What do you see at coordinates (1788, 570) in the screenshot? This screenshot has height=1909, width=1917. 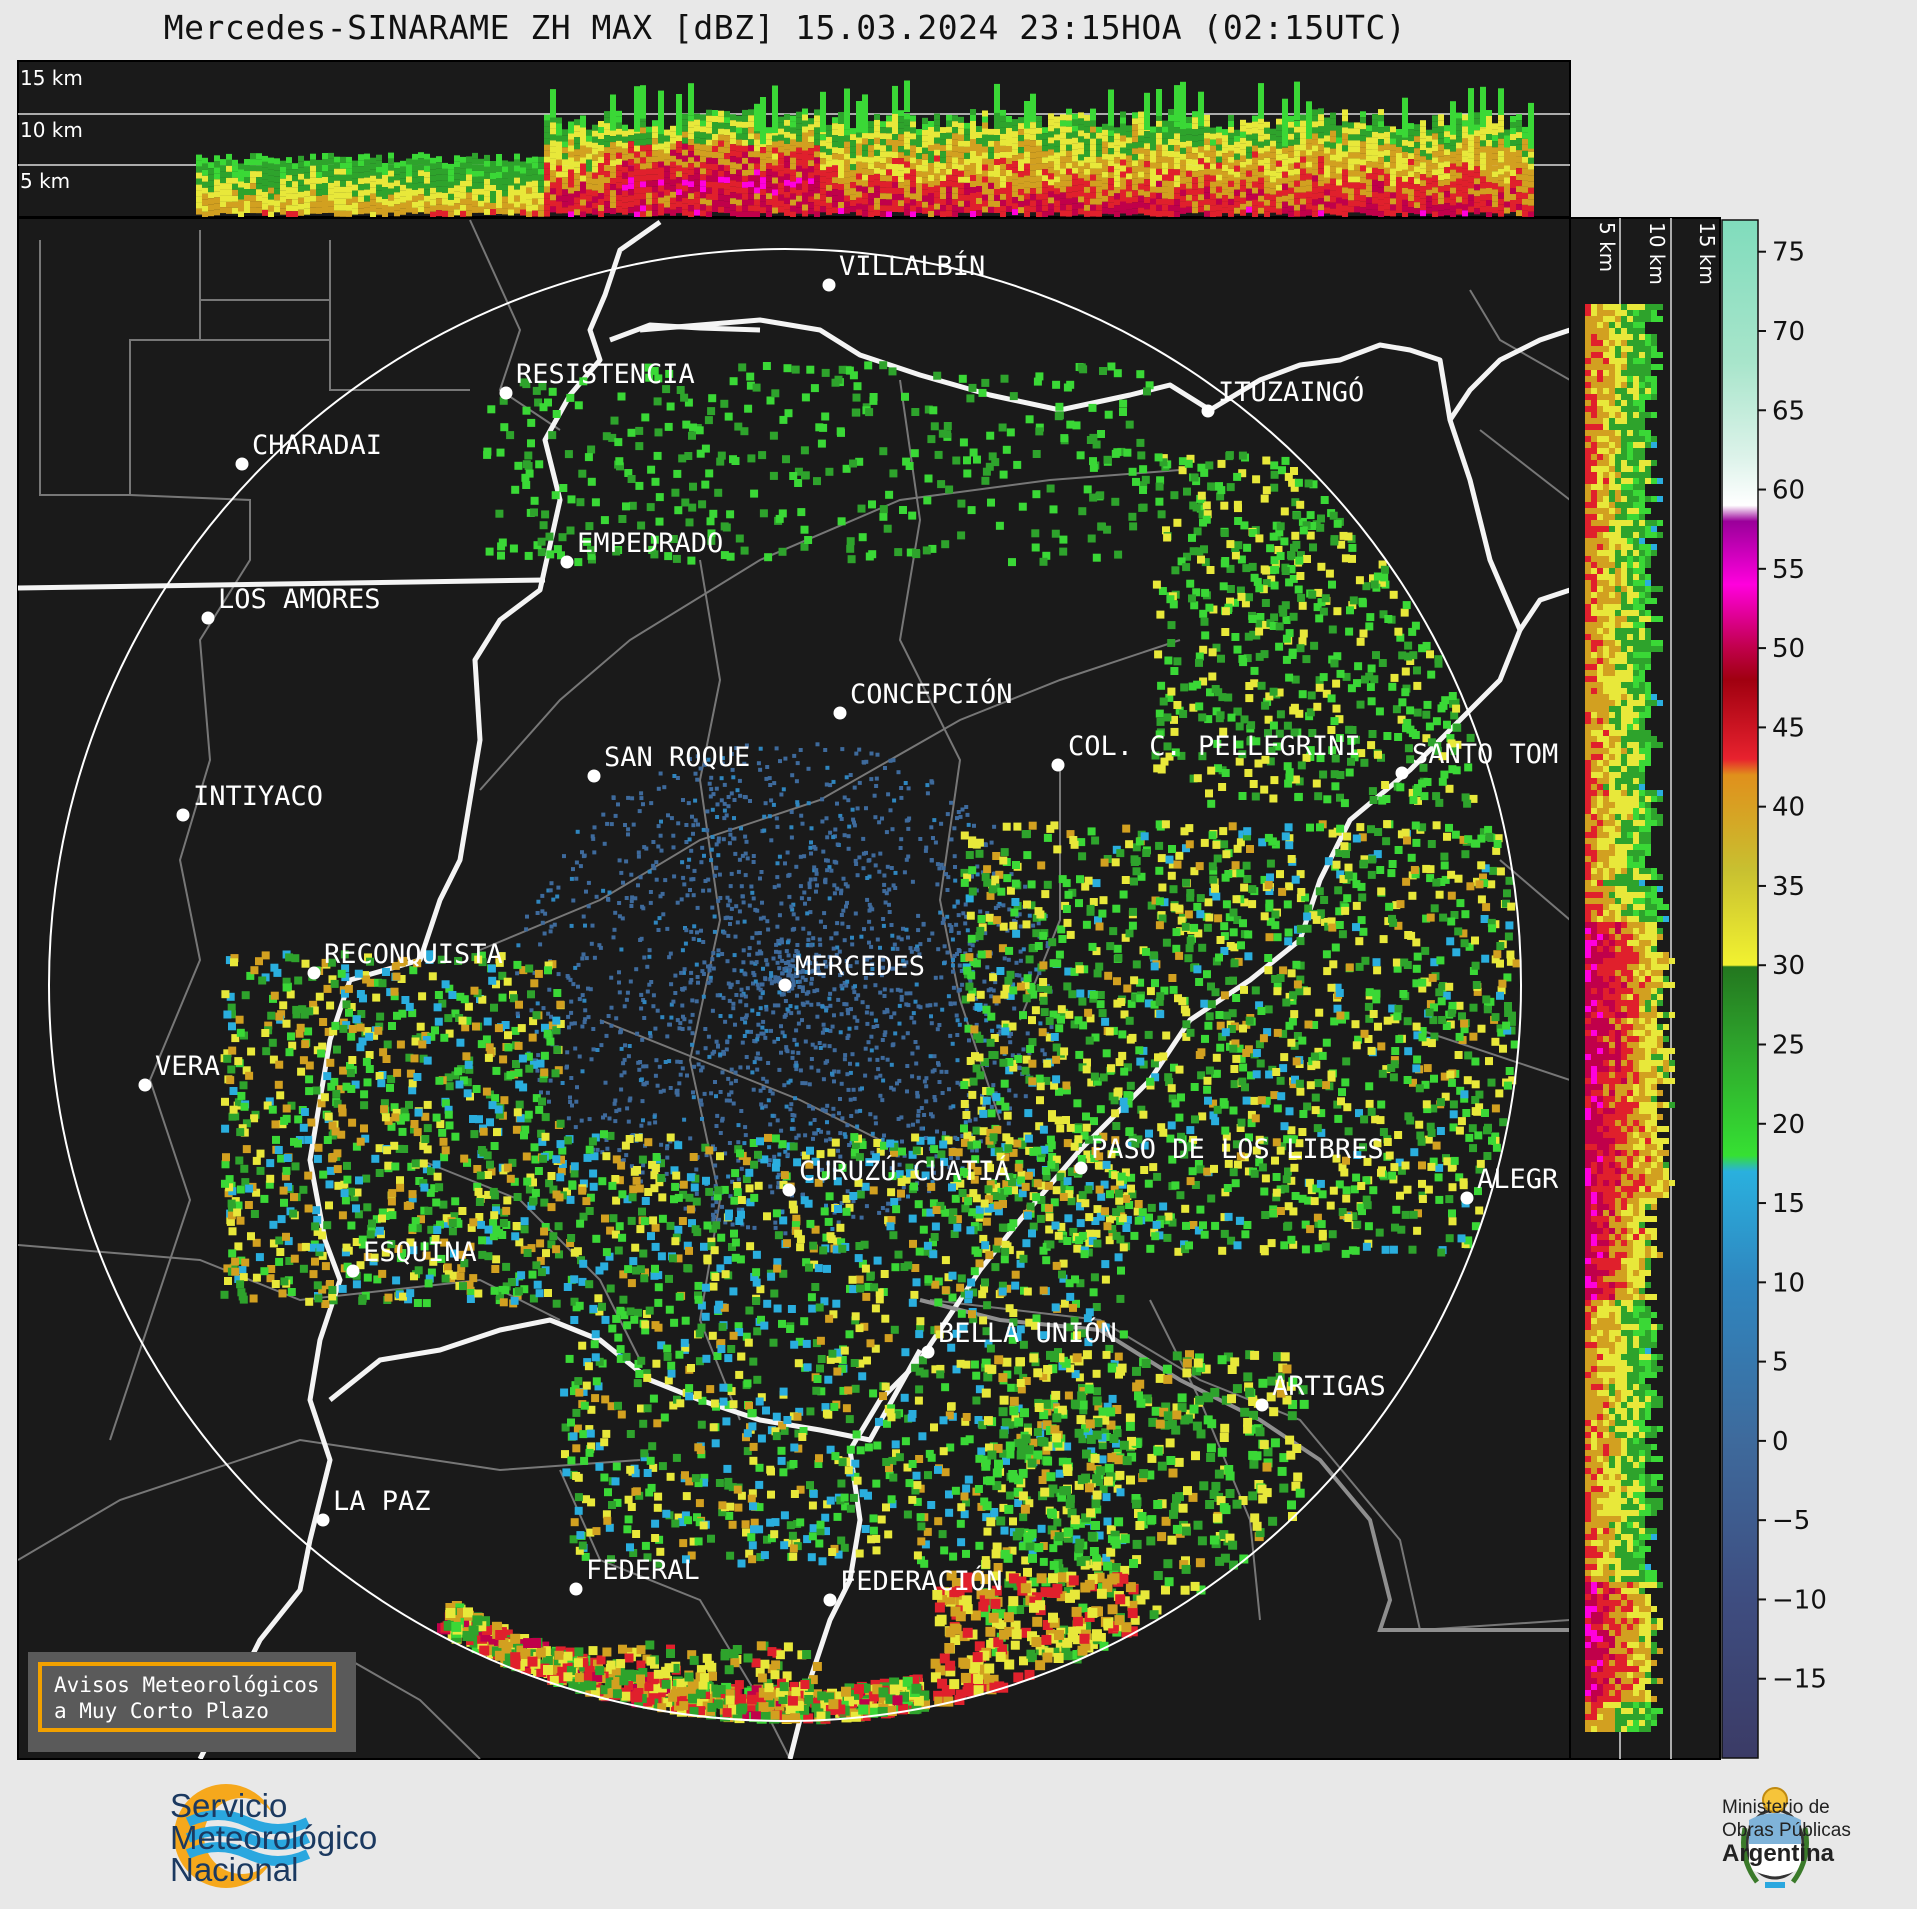 I see `colorbar-tick-label: 55` at bounding box center [1788, 570].